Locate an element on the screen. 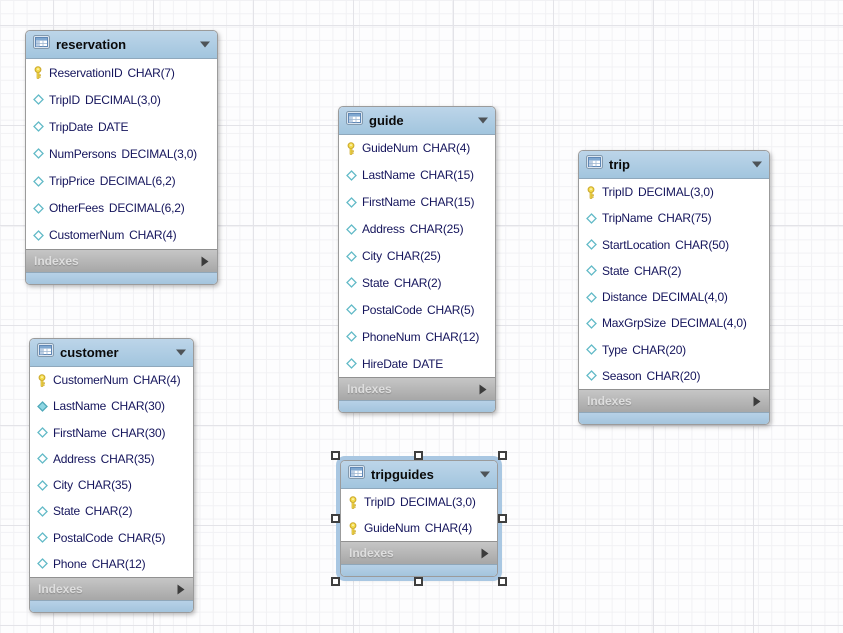 Image resolution: width=843 pixels, height=633 pixels. column-row: Phone CHAR(12) is located at coordinates (111, 564).